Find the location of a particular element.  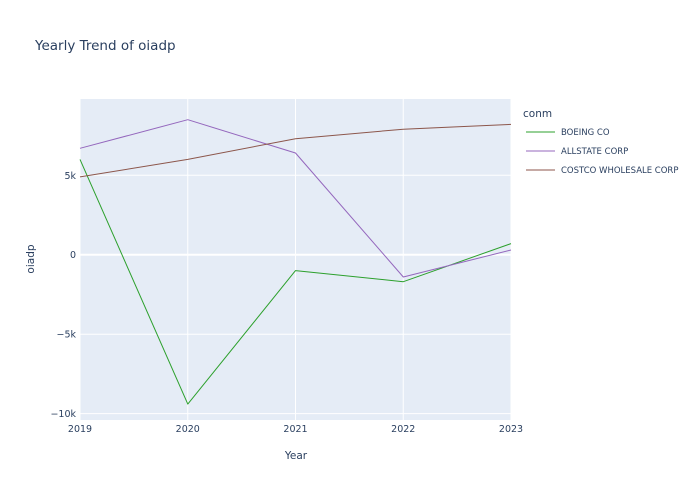

legend-item: BOEING CO is located at coordinates (568, 133).